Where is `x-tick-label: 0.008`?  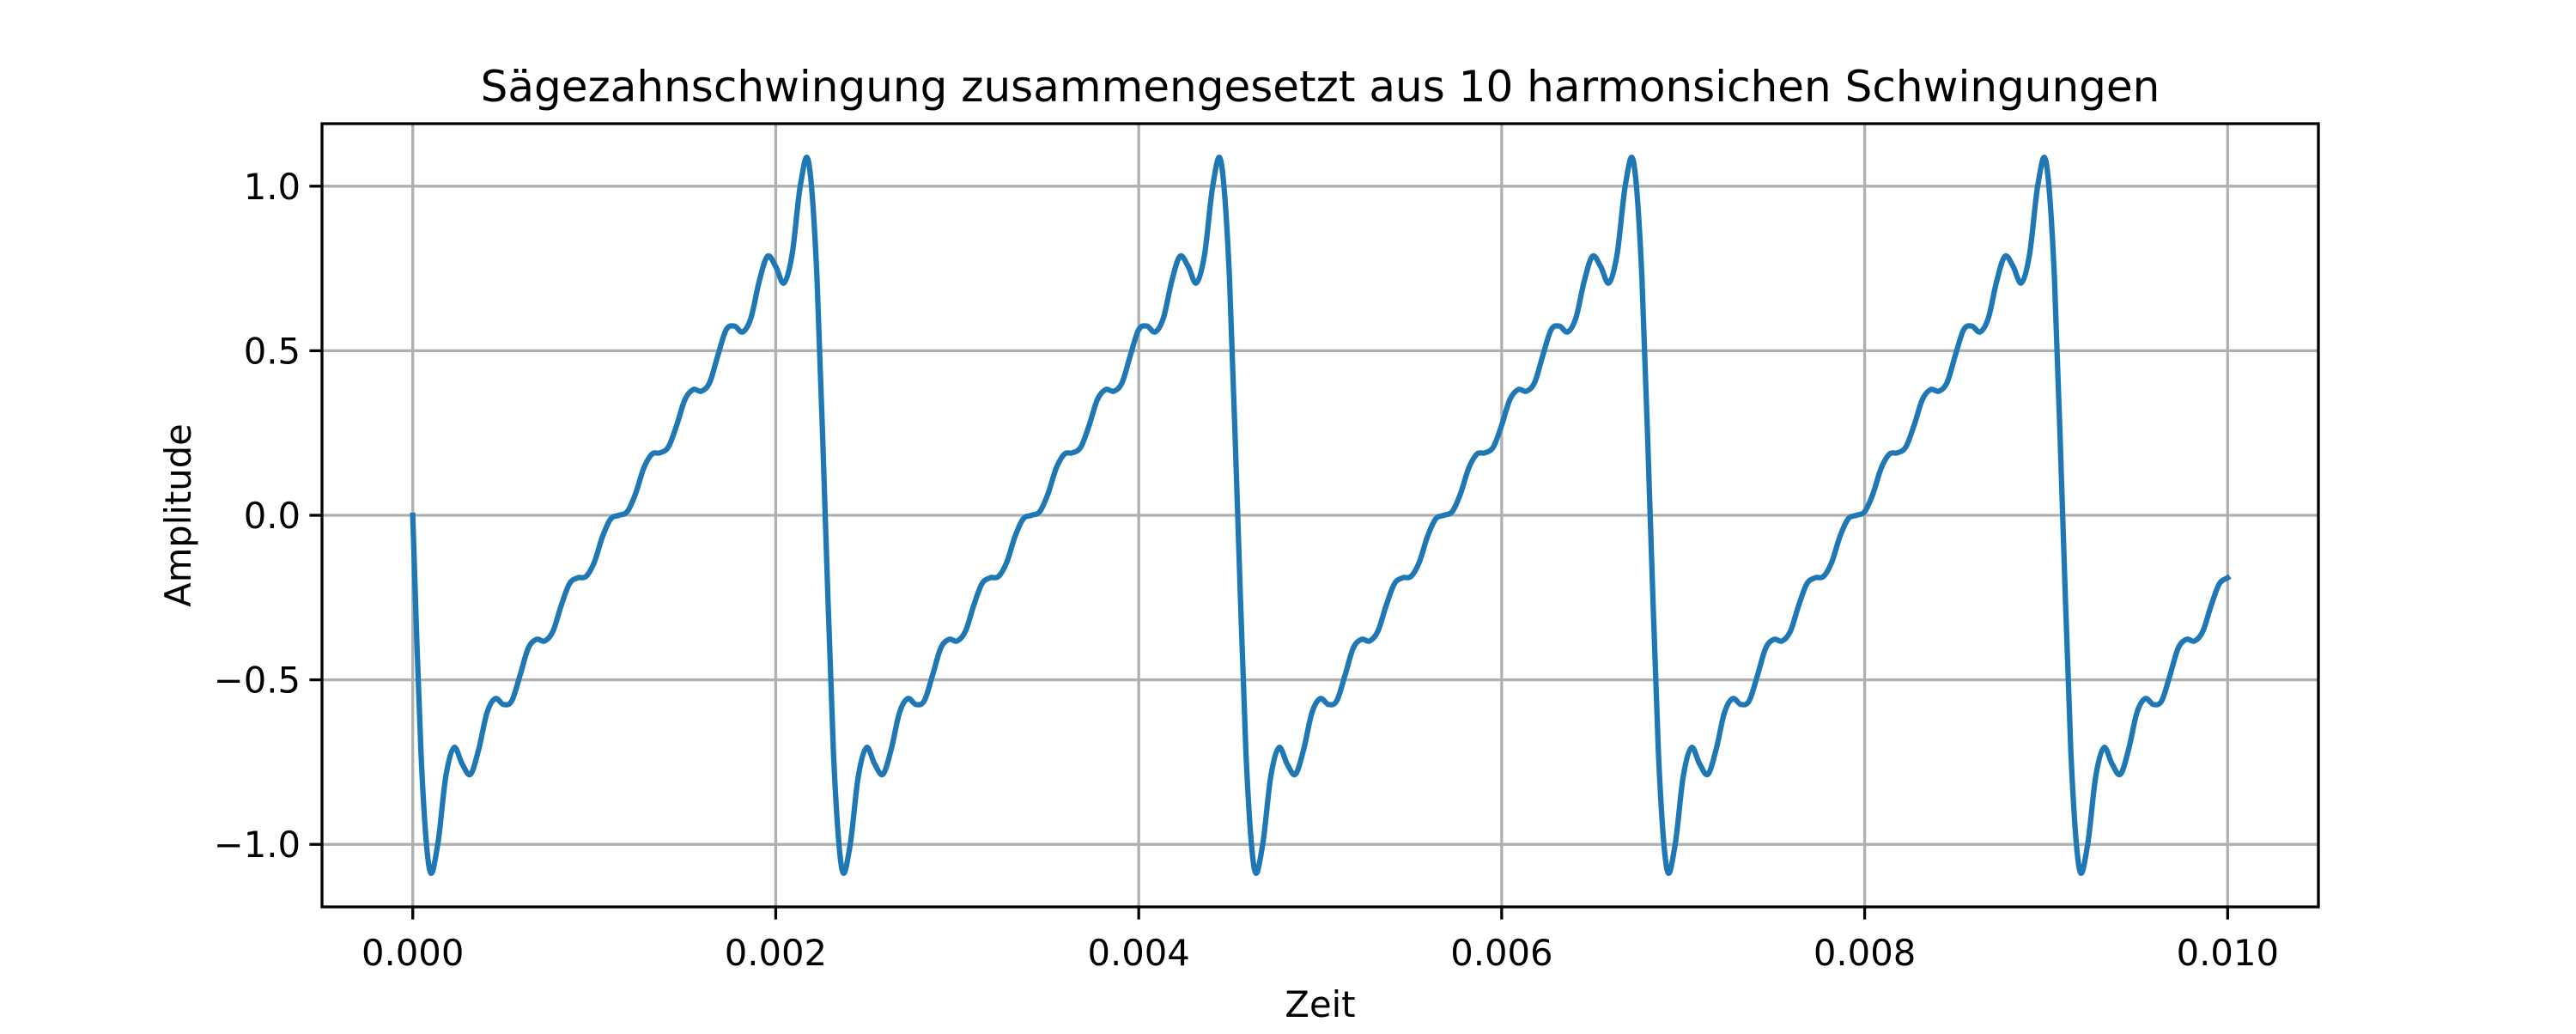
x-tick-label: 0.008 is located at coordinates (1865, 953).